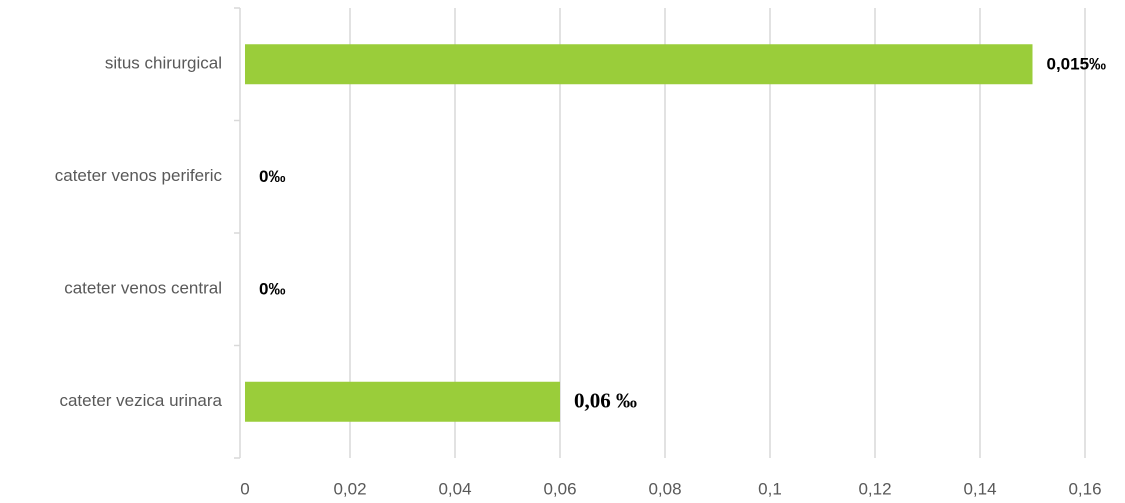  Describe the element at coordinates (454, 488) in the screenshot. I see `x-tick-label: 0,04` at that location.